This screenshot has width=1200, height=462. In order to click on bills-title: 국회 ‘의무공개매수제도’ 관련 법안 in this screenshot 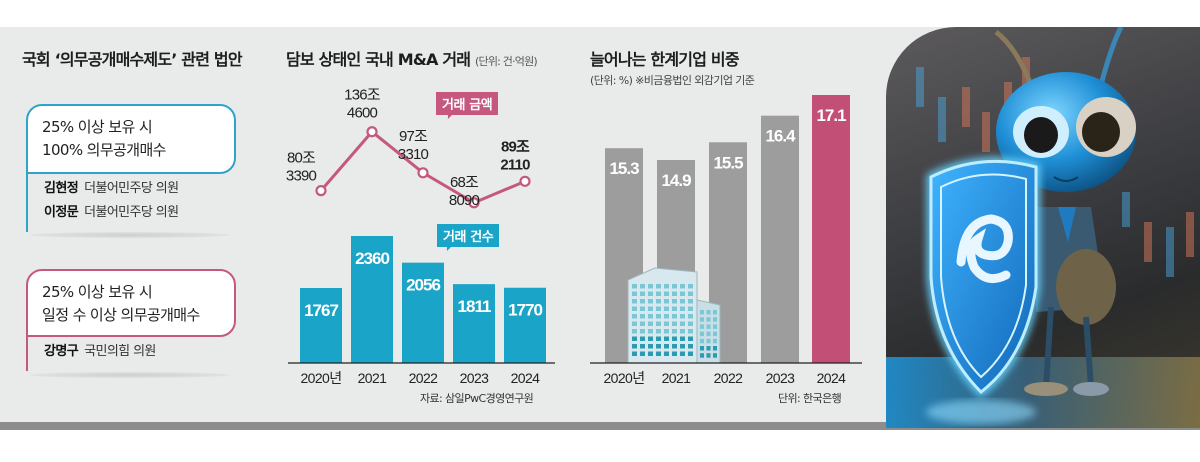, I will do `click(132, 59)`.